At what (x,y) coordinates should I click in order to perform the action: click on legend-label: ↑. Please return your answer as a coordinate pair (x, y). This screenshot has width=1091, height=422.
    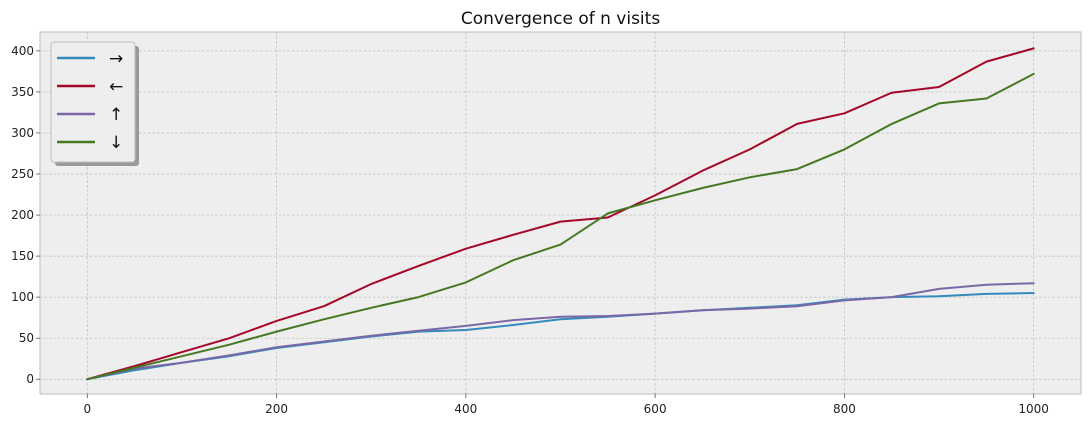
    Looking at the image, I should click on (116, 115).